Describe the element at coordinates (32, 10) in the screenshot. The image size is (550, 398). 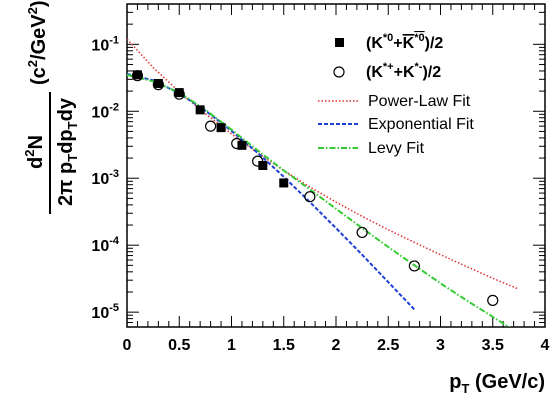
I see `y-units-sup2: 2` at that location.